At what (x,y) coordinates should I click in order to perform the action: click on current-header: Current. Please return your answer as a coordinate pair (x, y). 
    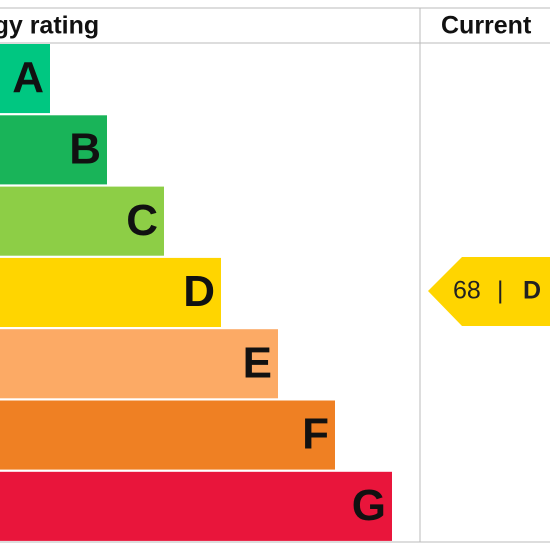
    Looking at the image, I should click on (486, 26).